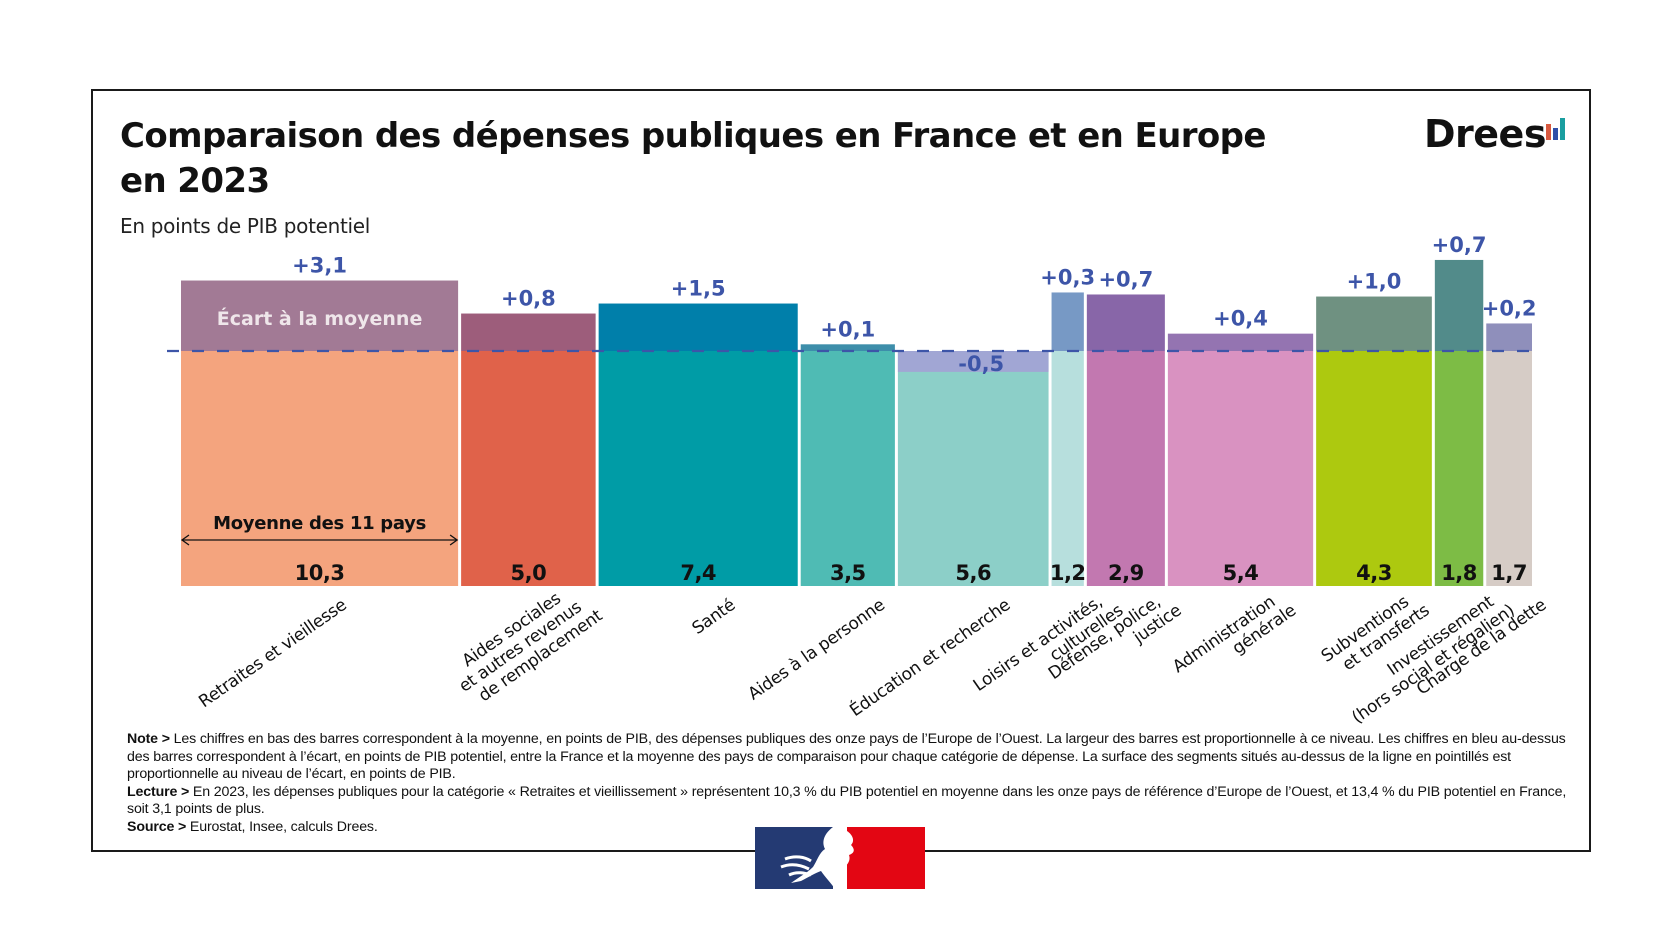  What do you see at coordinates (698, 573) in the screenshot?
I see `average-value-label: 7,4` at bounding box center [698, 573].